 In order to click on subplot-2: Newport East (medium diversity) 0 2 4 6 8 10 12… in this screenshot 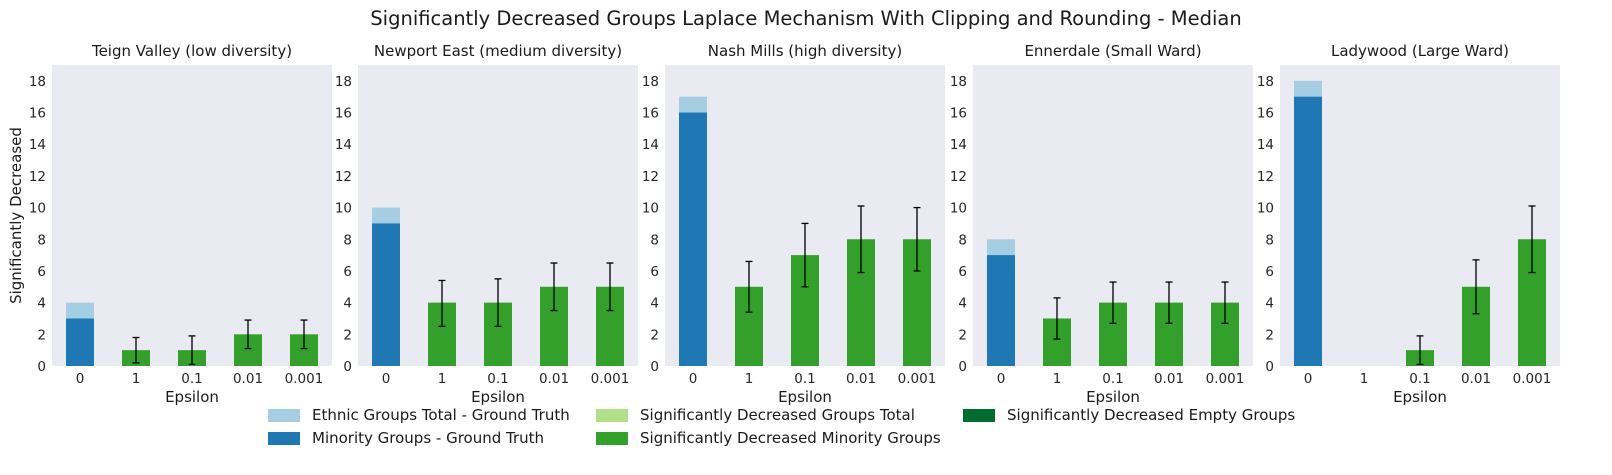, I will do `click(486, 224)`.